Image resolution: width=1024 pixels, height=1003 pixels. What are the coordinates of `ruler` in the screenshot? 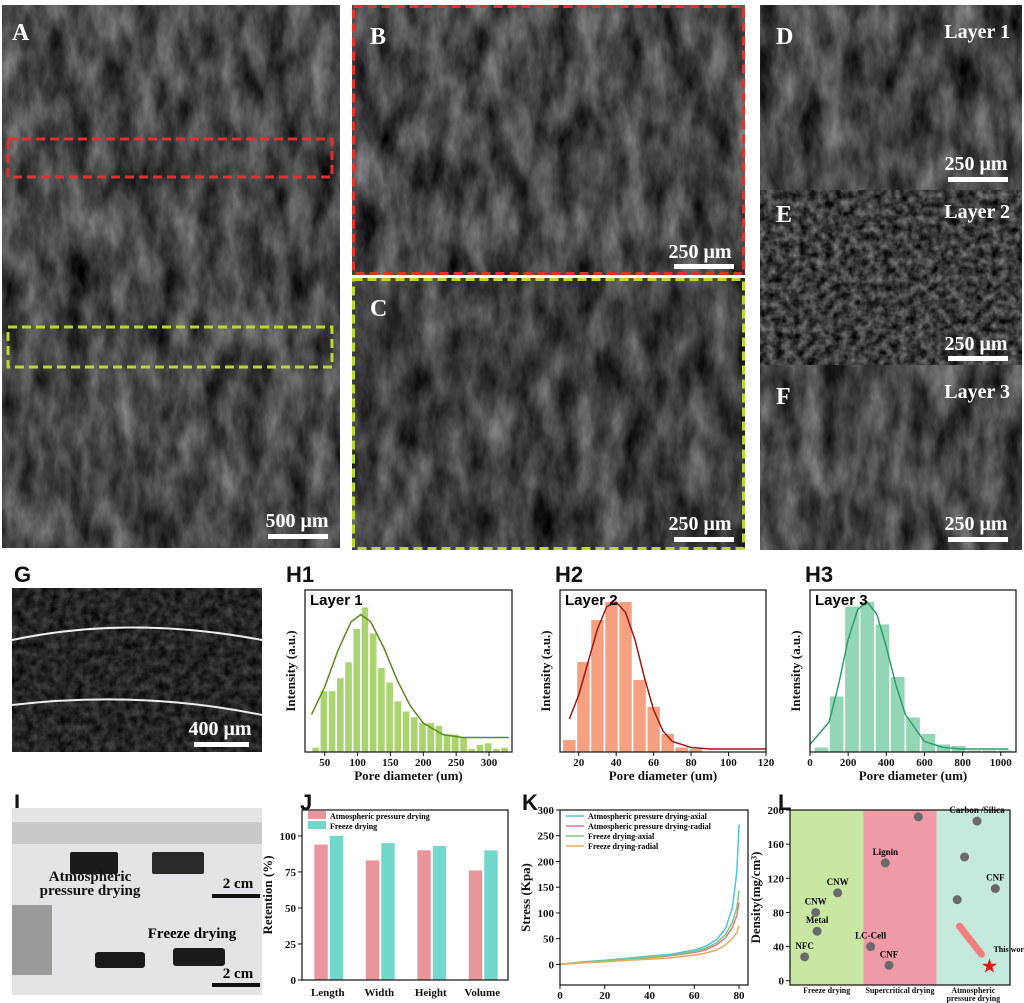 It's located at (137, 833).